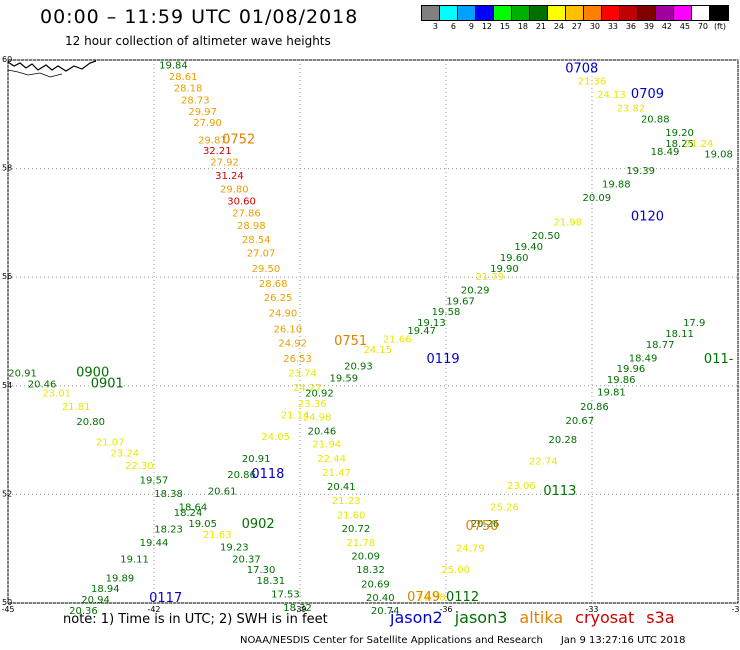  What do you see at coordinates (285, 595) in the screenshot?
I see `wave-height-value: 17.53` at bounding box center [285, 595].